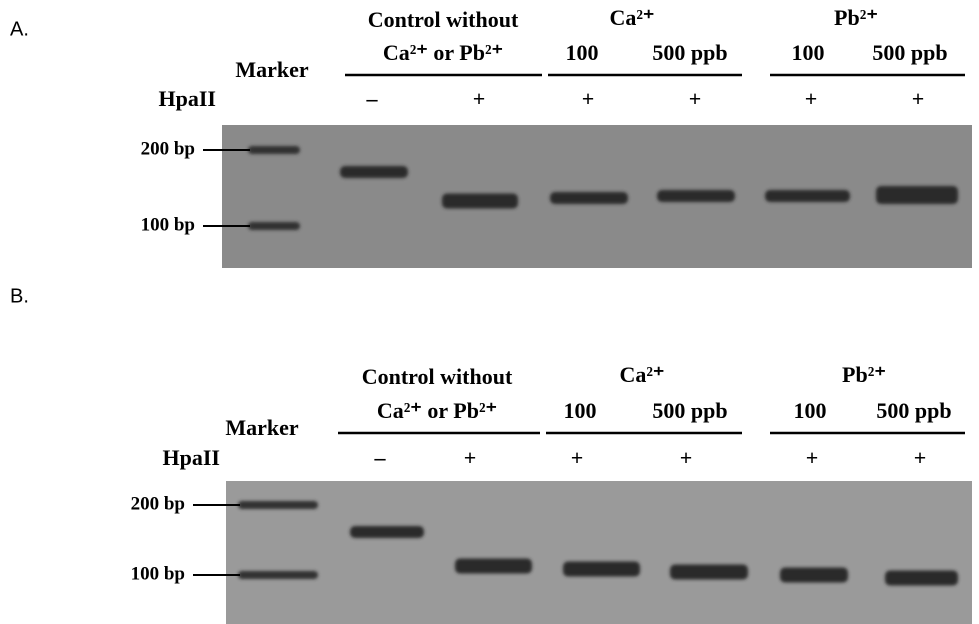 The width and height of the screenshot is (979, 624). Describe the element at coordinates (19, 296) in the screenshot. I see `panel-label: B.` at that location.